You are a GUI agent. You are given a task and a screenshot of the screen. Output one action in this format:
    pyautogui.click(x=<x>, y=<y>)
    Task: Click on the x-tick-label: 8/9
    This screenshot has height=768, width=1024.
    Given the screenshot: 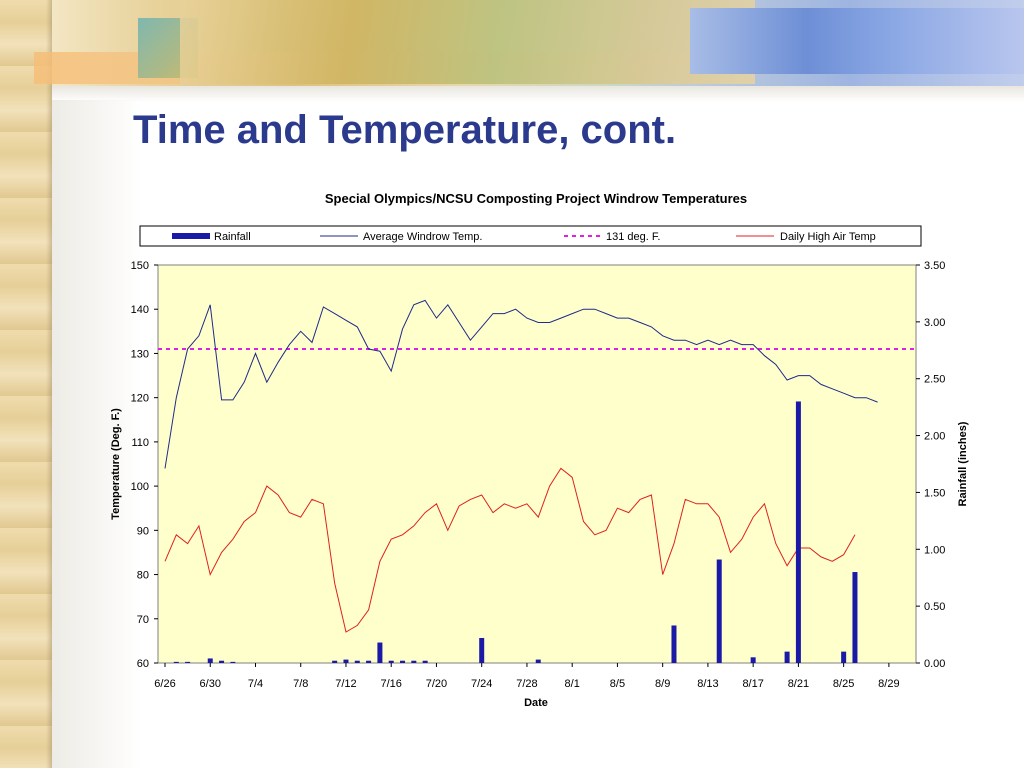 What is the action you would take?
    pyautogui.click(x=662, y=684)
    